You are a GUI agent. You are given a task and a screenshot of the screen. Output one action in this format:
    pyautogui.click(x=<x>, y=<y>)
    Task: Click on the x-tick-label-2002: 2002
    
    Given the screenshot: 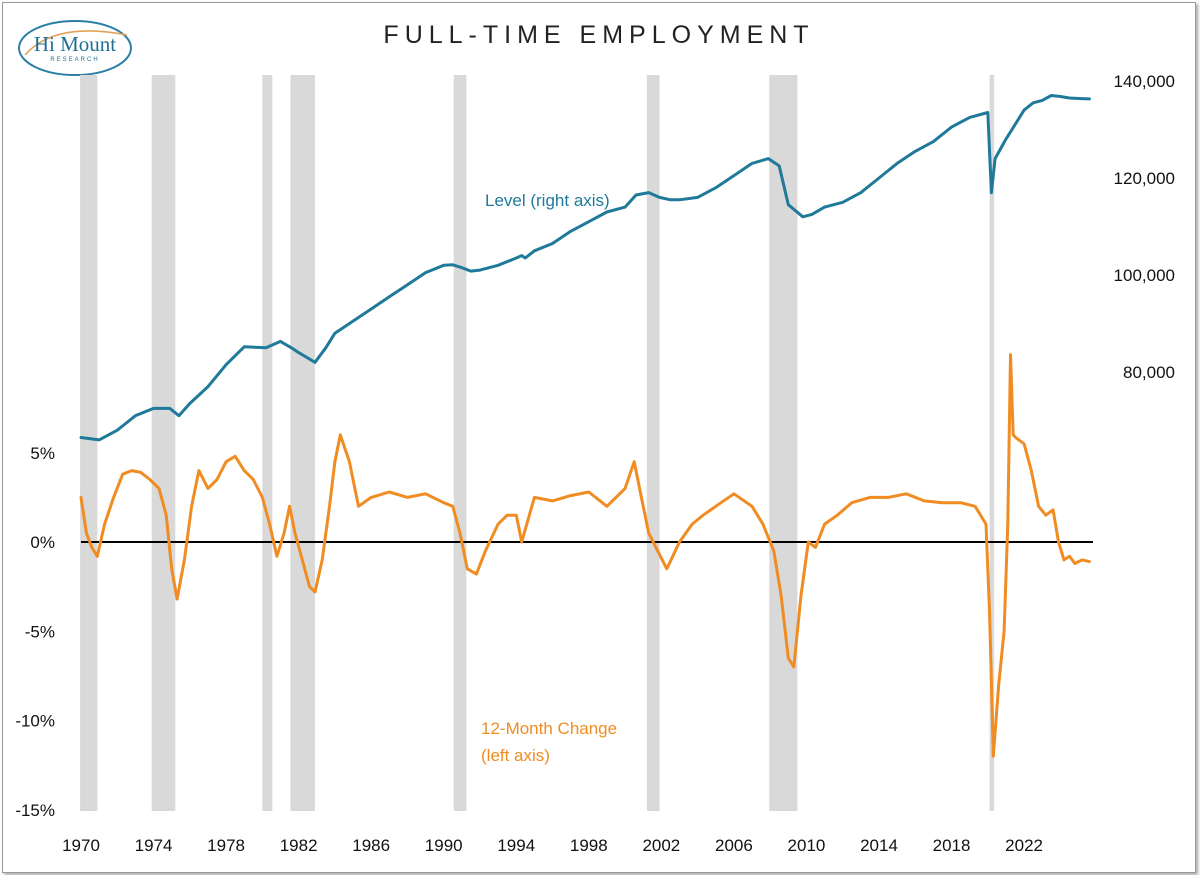 What is the action you would take?
    pyautogui.click(x=661, y=845)
    